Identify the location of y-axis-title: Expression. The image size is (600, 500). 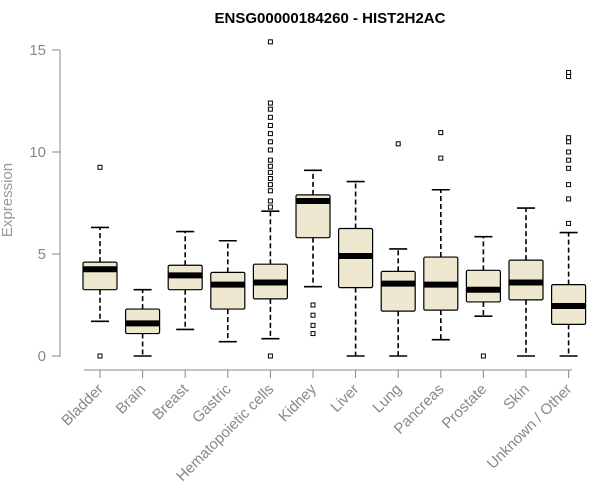
(8, 200).